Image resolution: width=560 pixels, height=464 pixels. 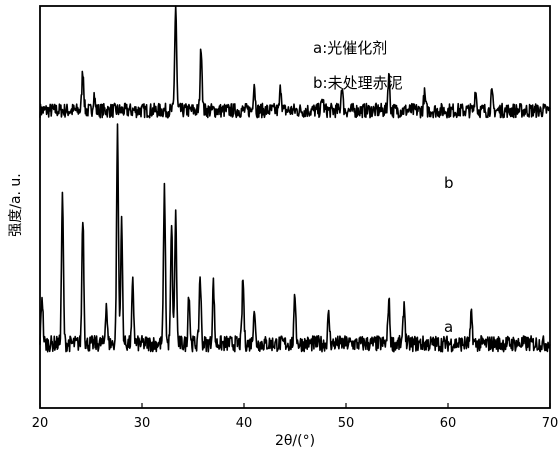 I want to click on legend-entry-b: b:未处理赤泥, so click(x=358, y=83).